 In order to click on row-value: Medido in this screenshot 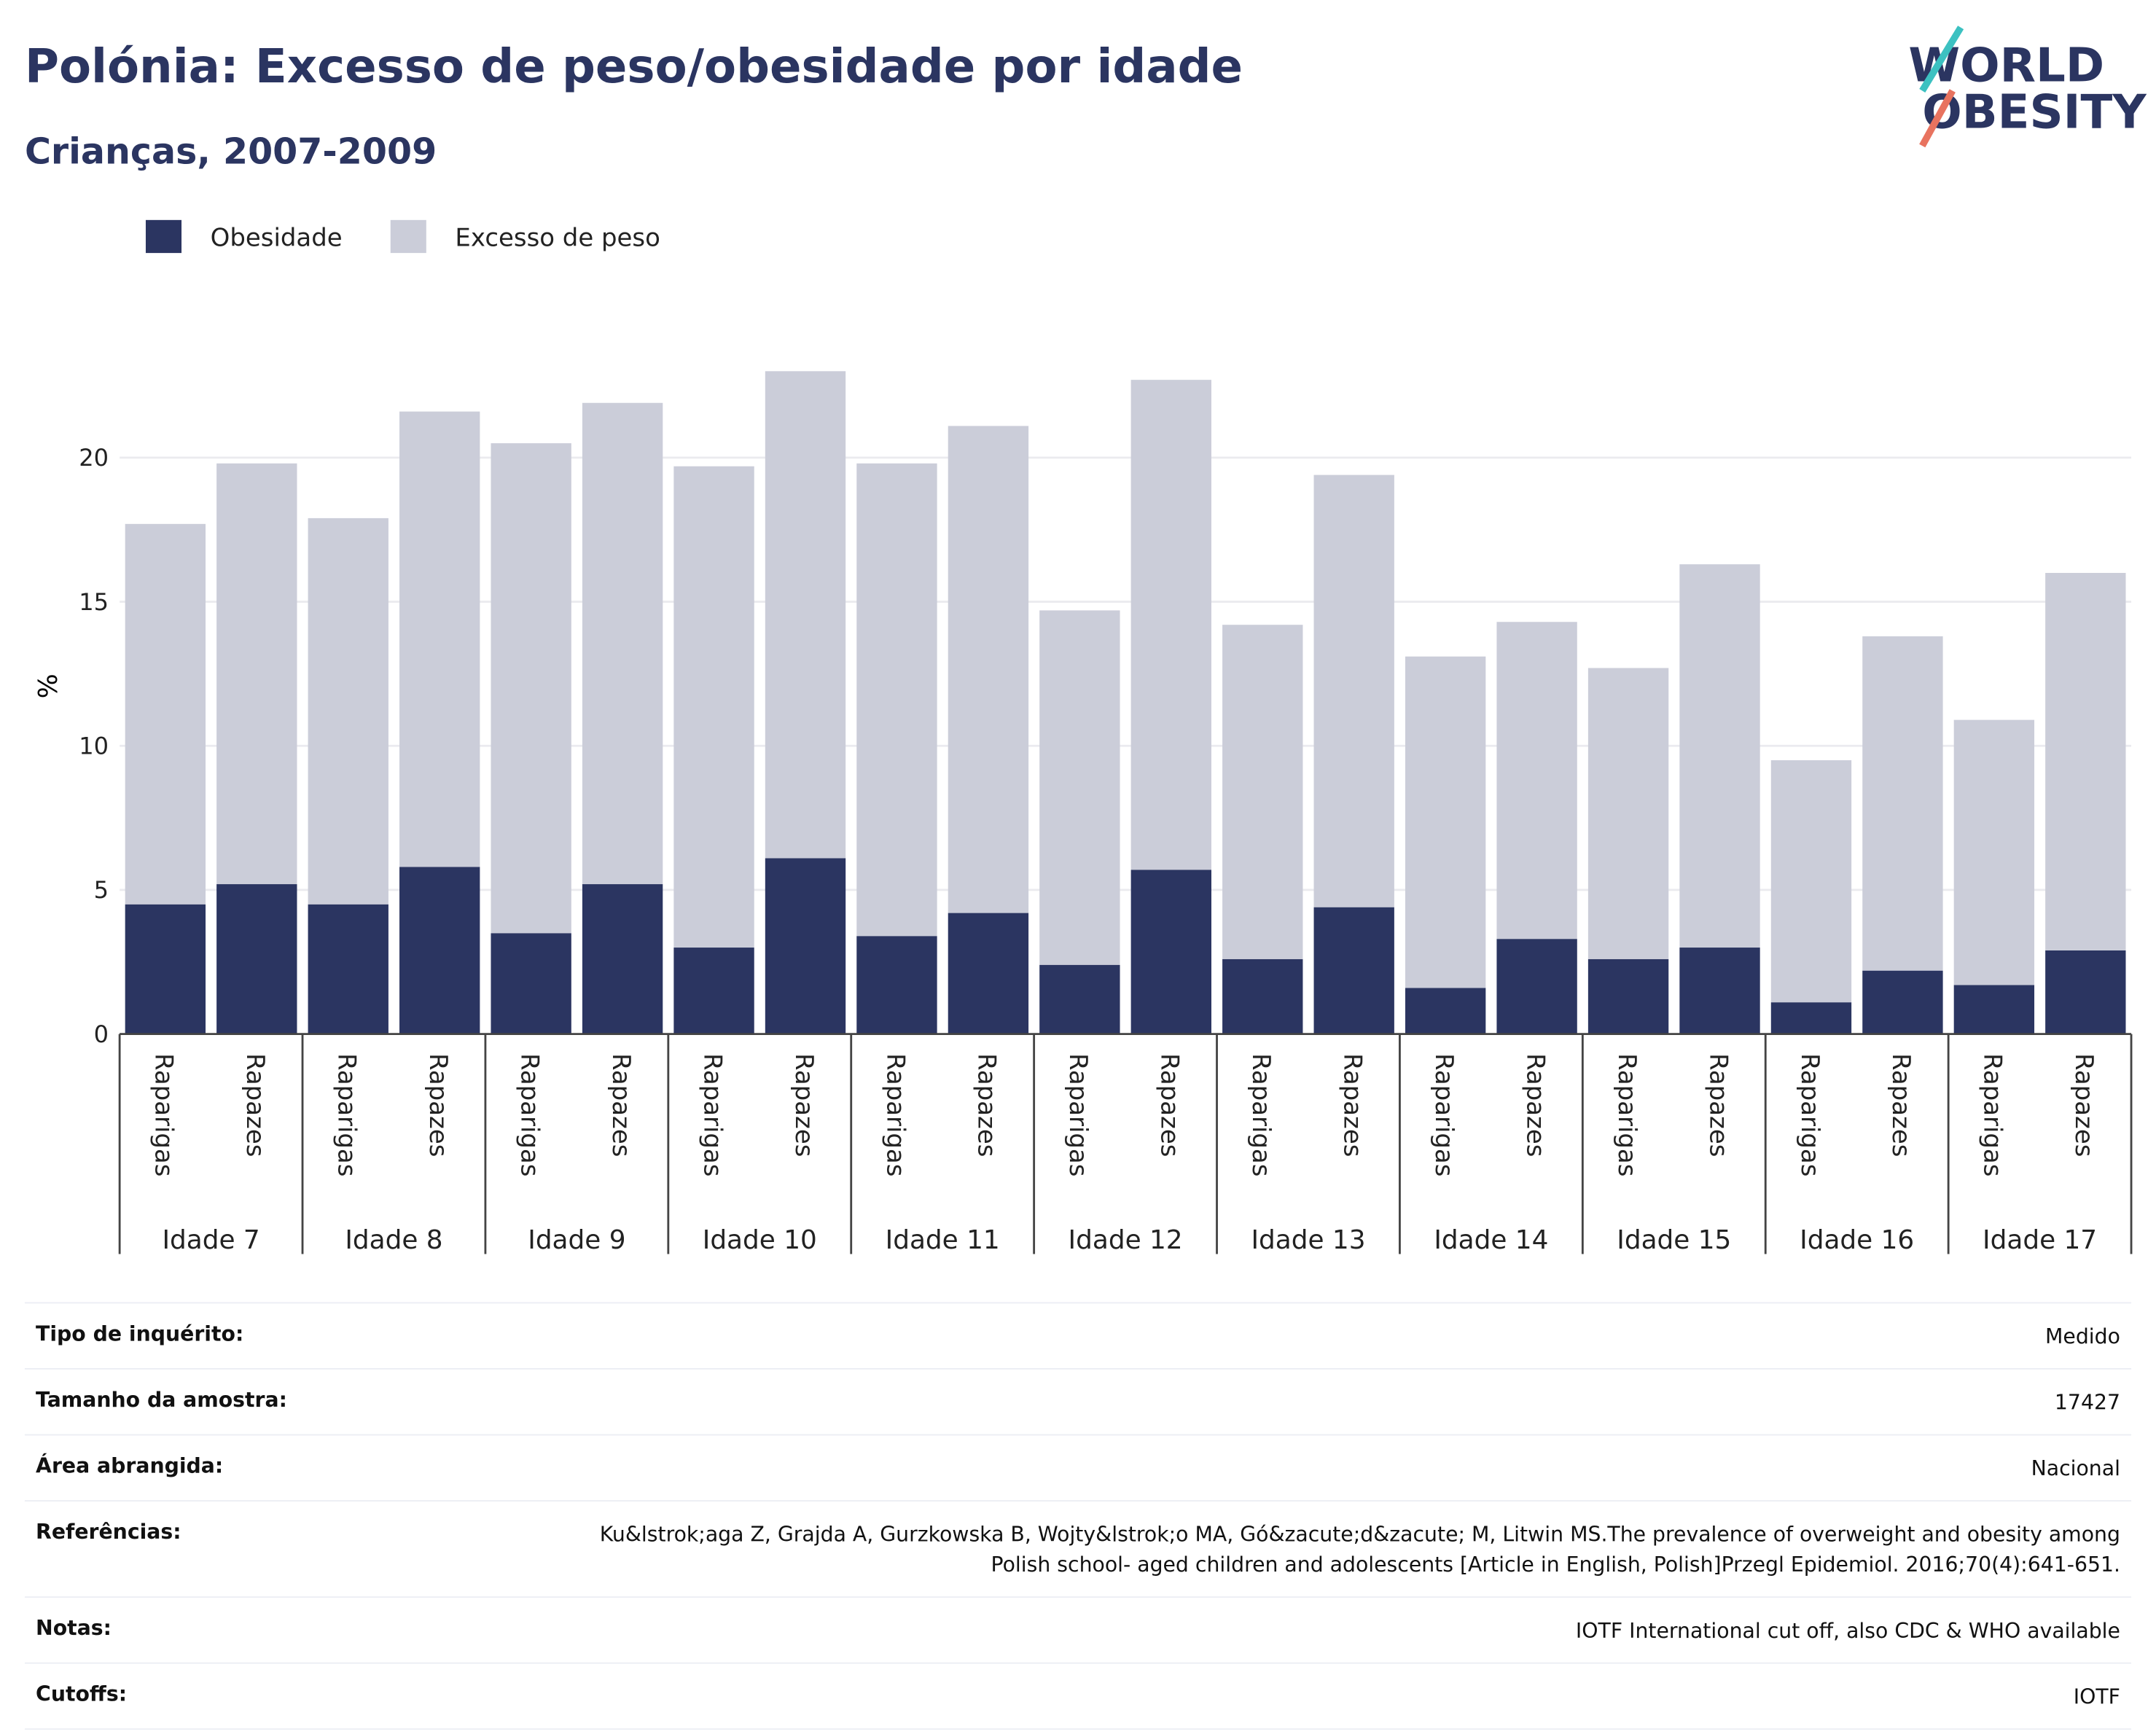, I will do `click(2082, 1336)`.